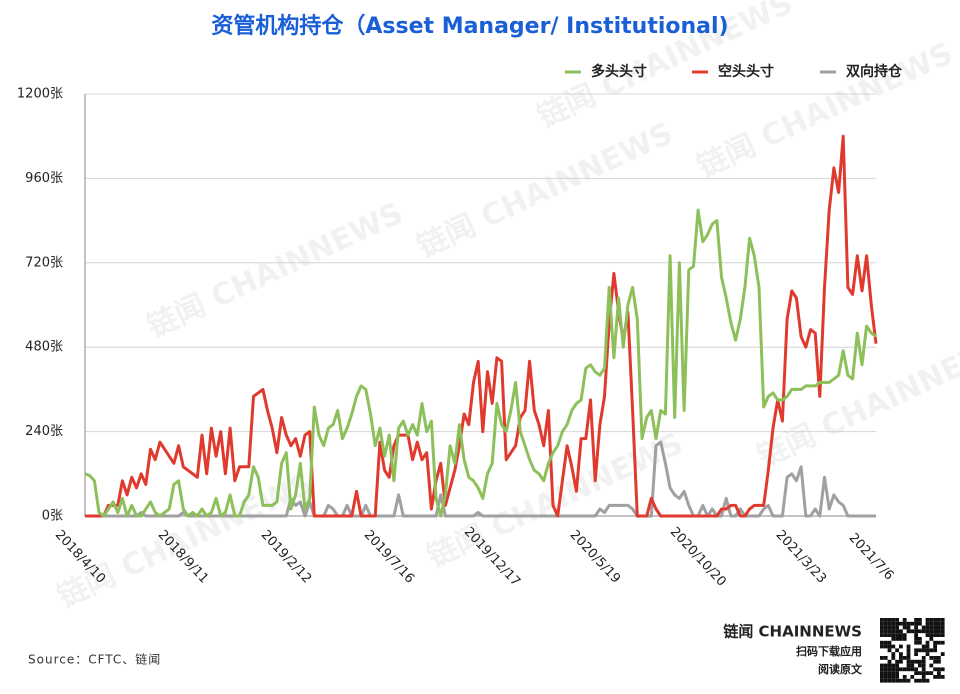  I want to click on y-tick-label: 1200张, so click(40, 94).